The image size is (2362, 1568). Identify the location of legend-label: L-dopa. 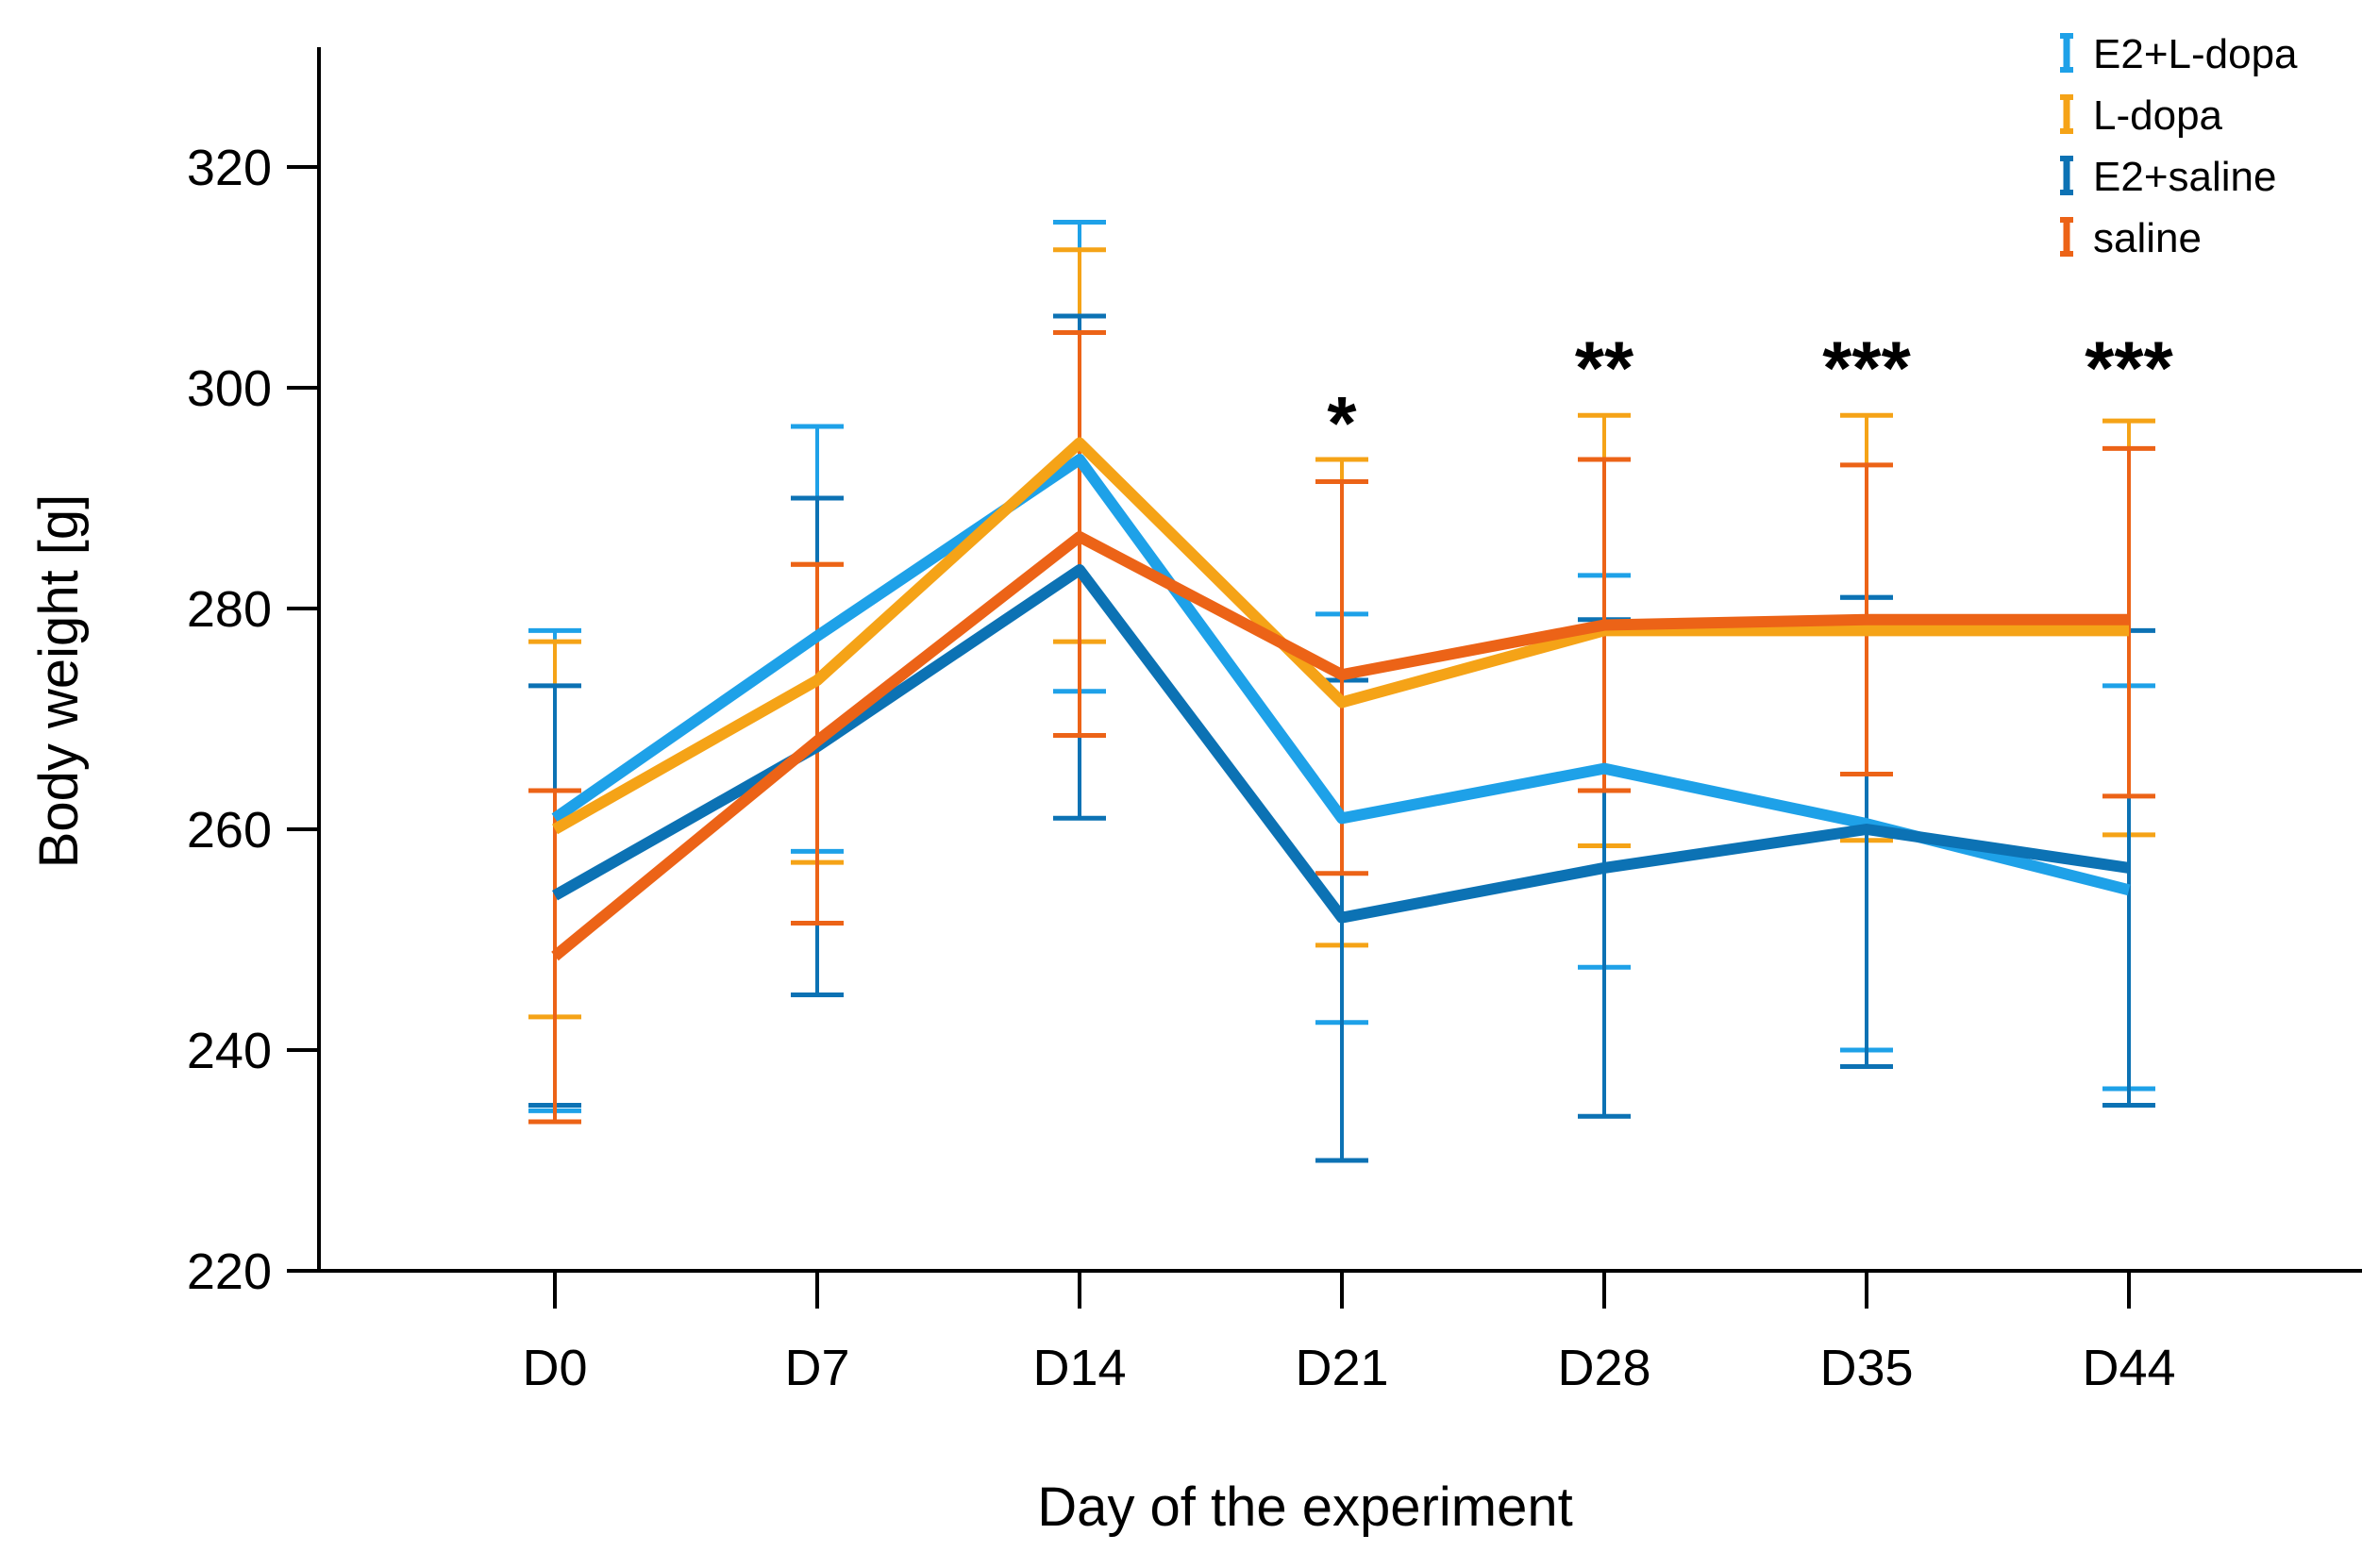
(2158, 115).